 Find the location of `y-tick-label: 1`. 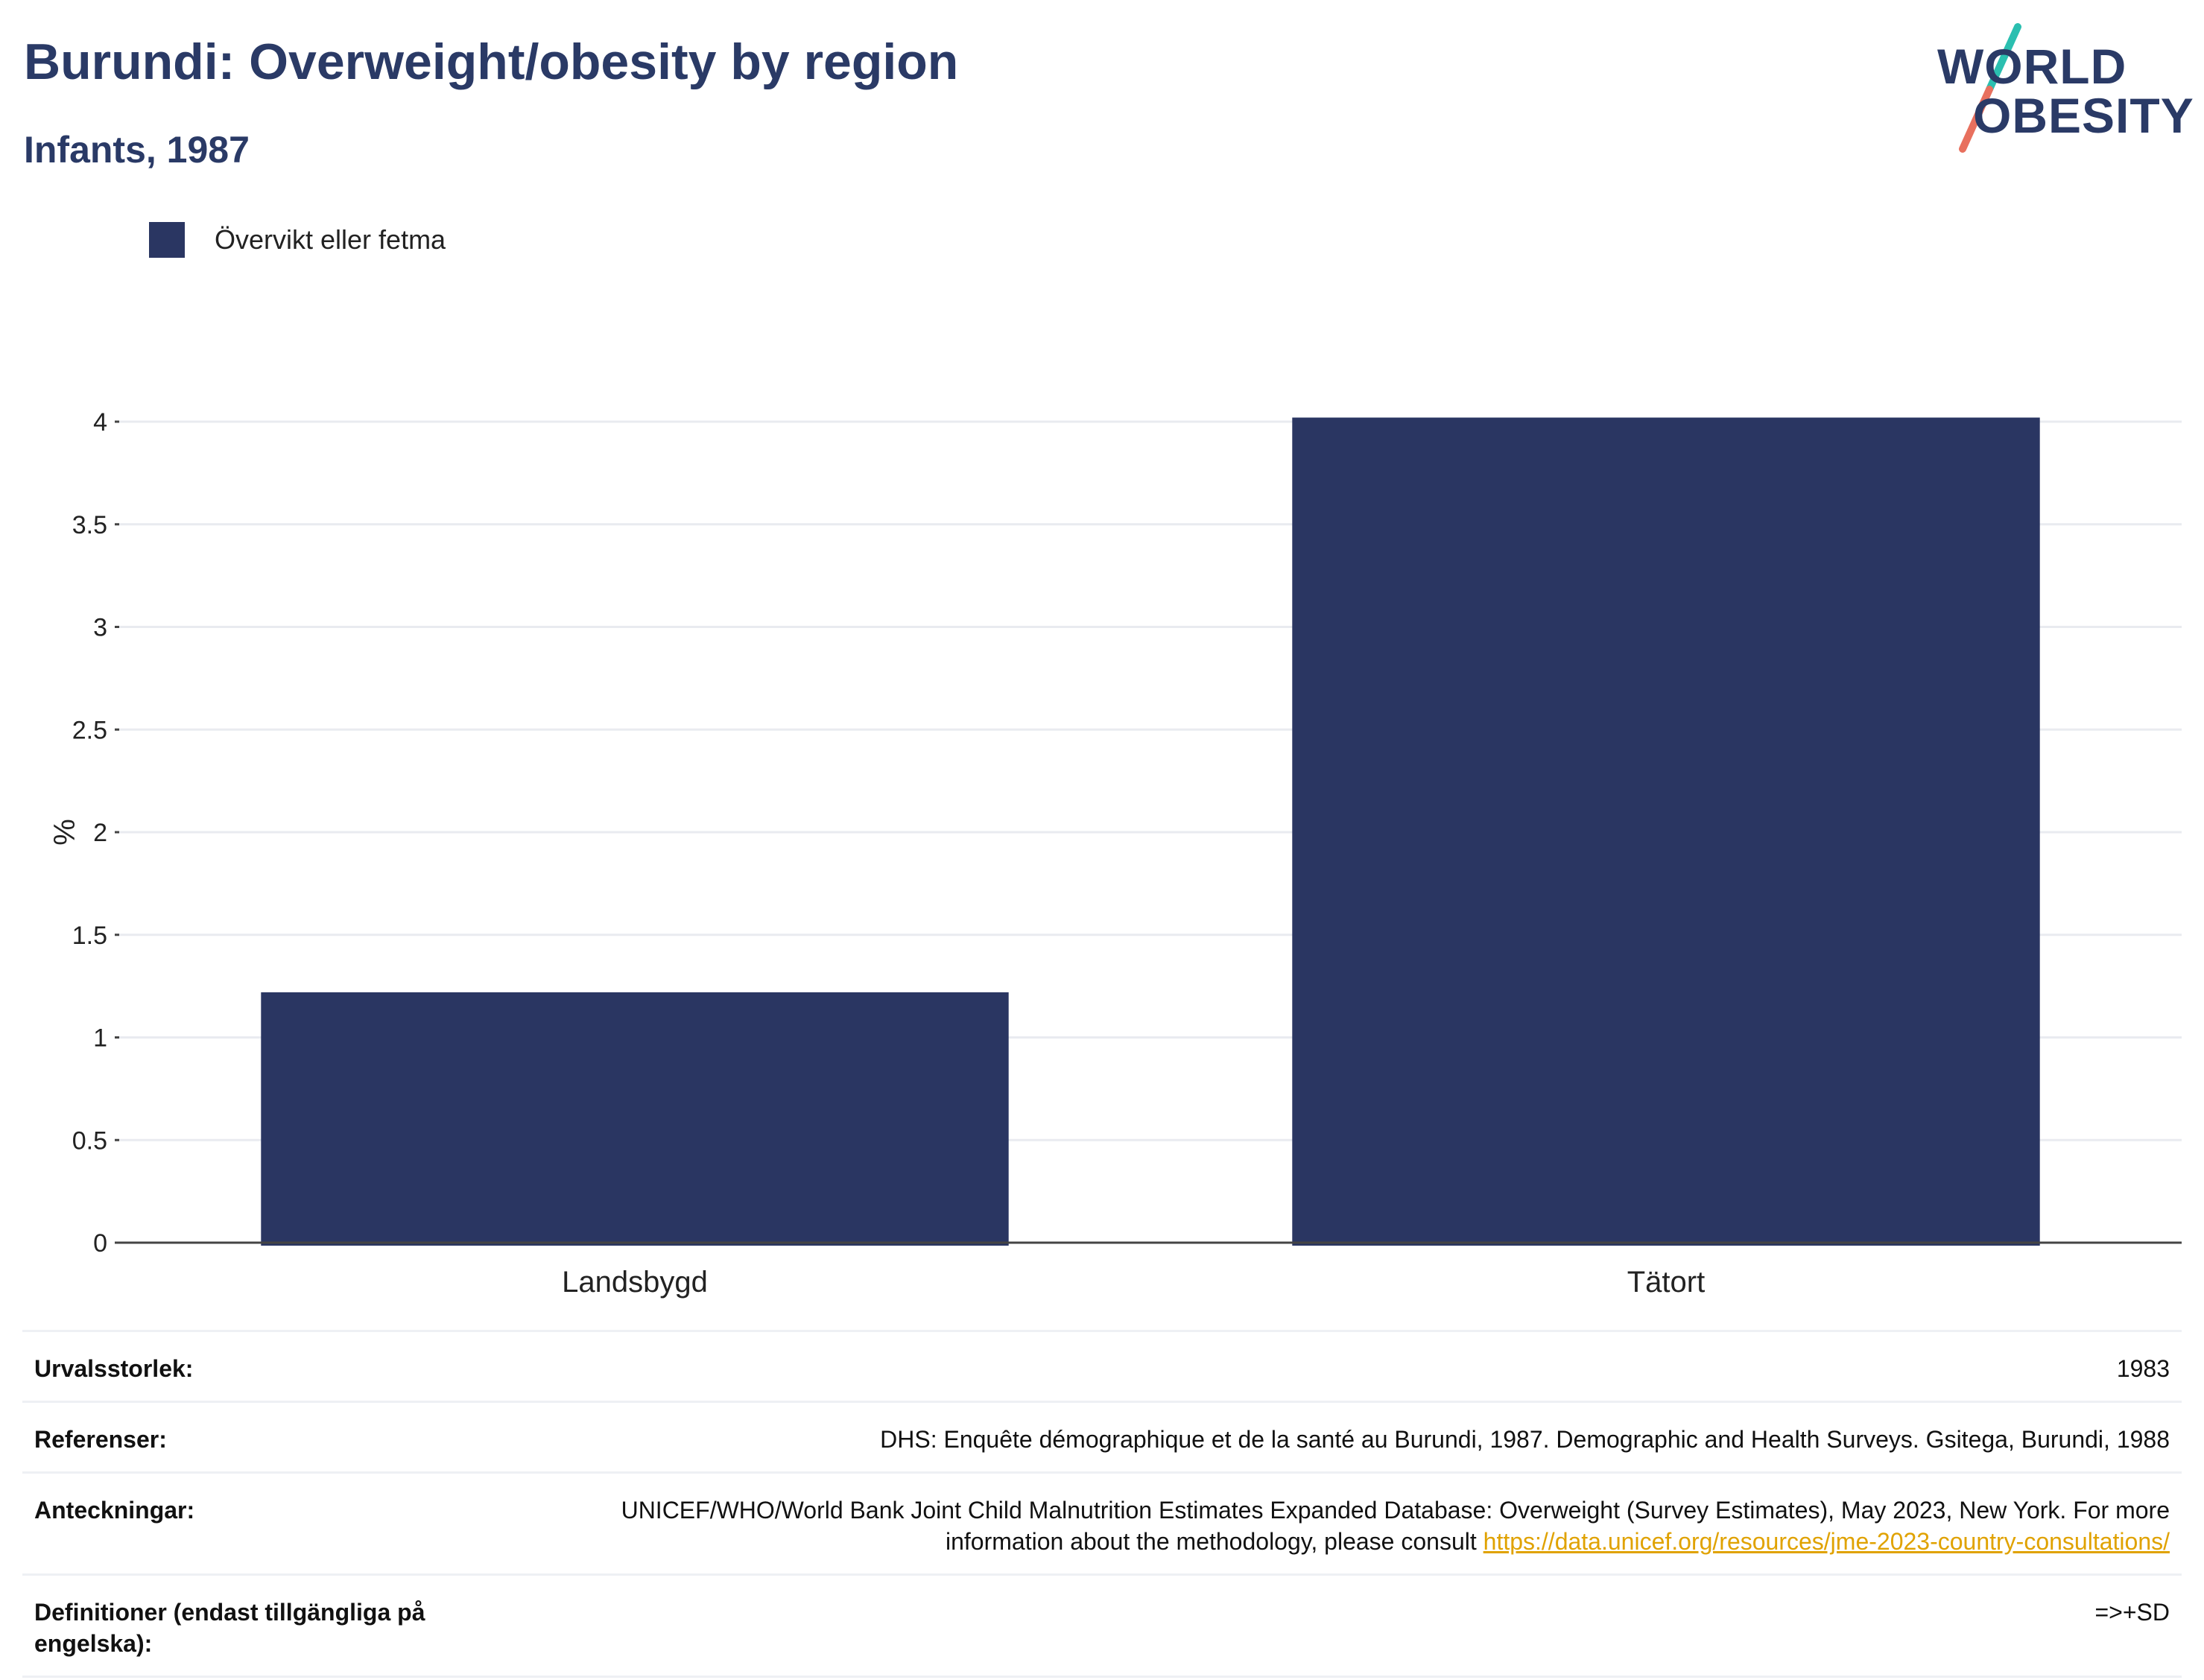

y-tick-label: 1 is located at coordinates (100, 1038).